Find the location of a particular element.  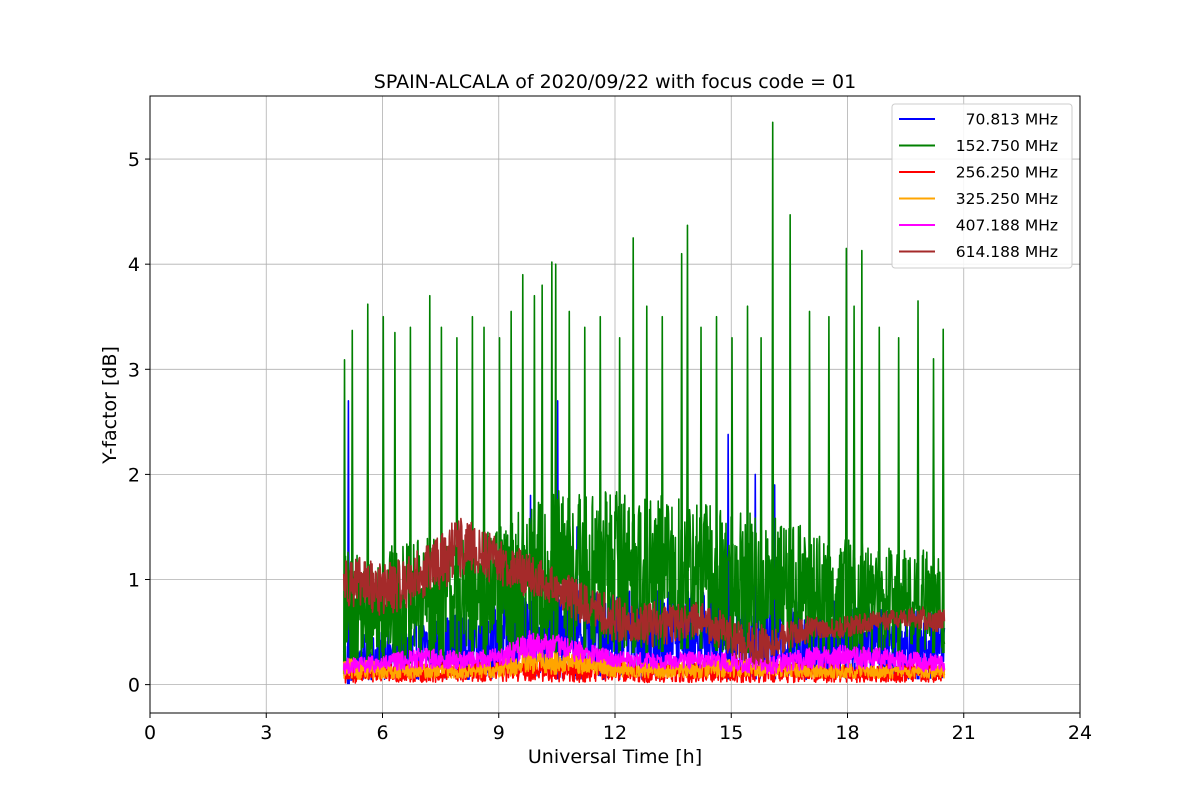

x-axis-label: Universal Time [h] is located at coordinates (615, 757).